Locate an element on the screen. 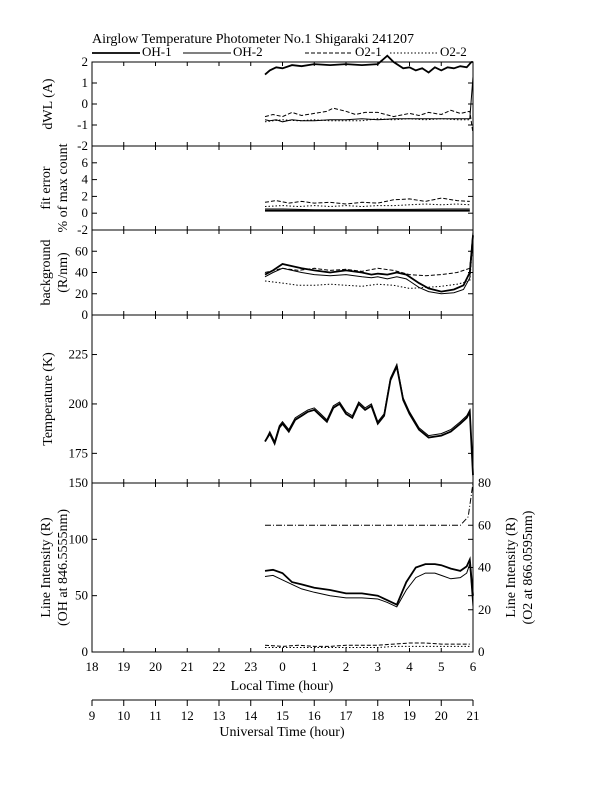 This screenshot has height=792, width=612. panel-background: 60 40 20 0 background (R/nm) is located at coordinates (256, 275).